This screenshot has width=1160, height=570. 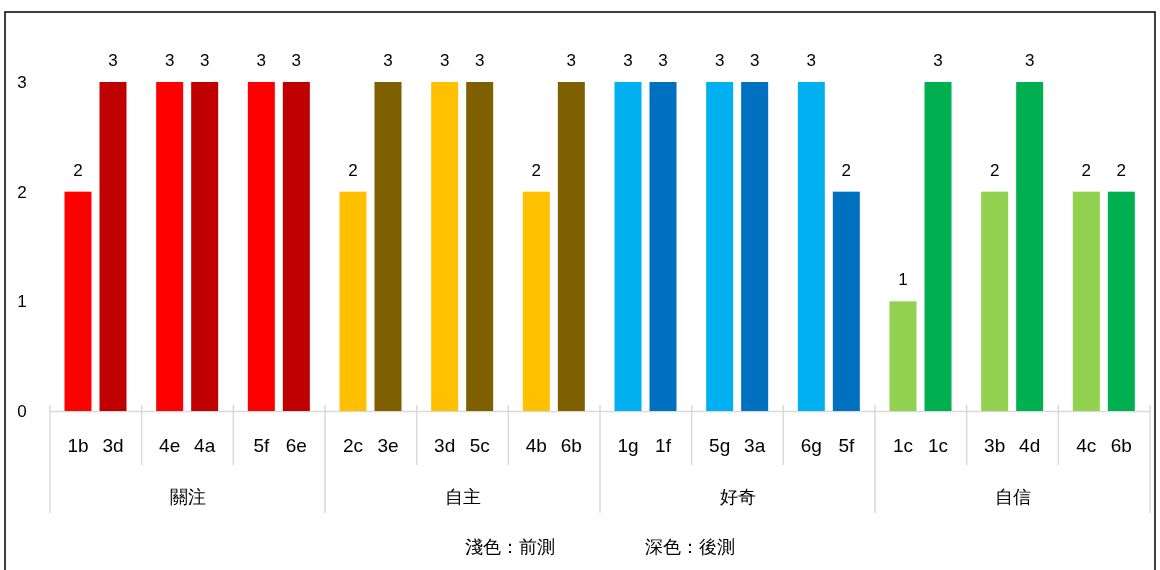 I want to click on x-tick-label: 1f, so click(x=663, y=445).